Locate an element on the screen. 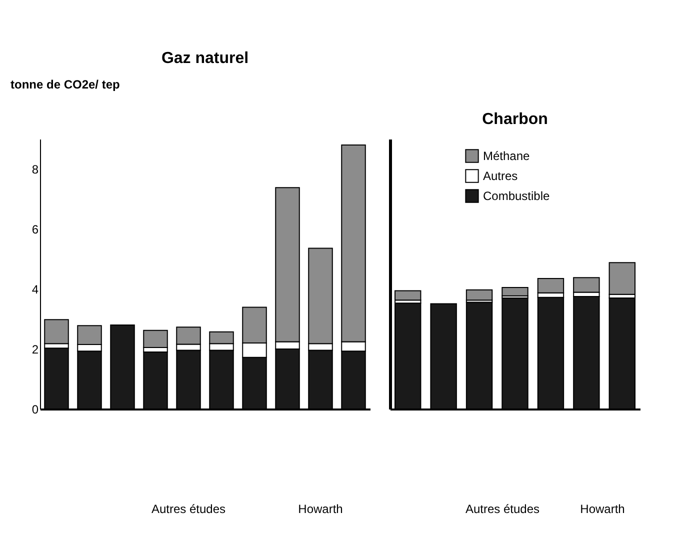  chart-title: Gaz naturel is located at coordinates (205, 58).